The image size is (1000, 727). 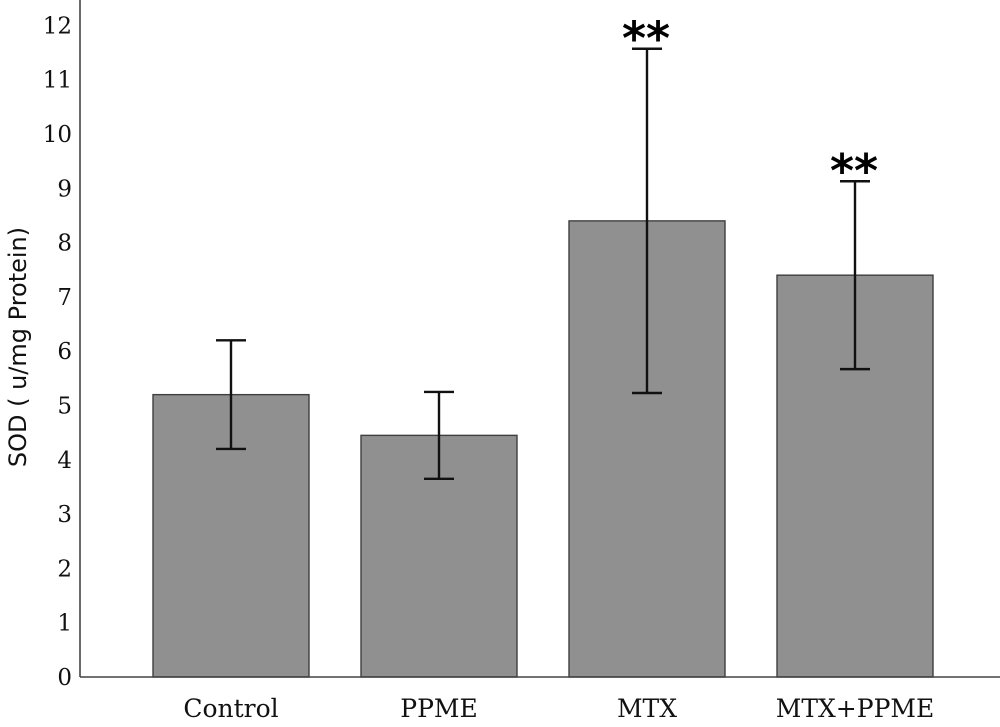 What do you see at coordinates (57, 135) in the screenshot?
I see `y-tick-label: 10` at bounding box center [57, 135].